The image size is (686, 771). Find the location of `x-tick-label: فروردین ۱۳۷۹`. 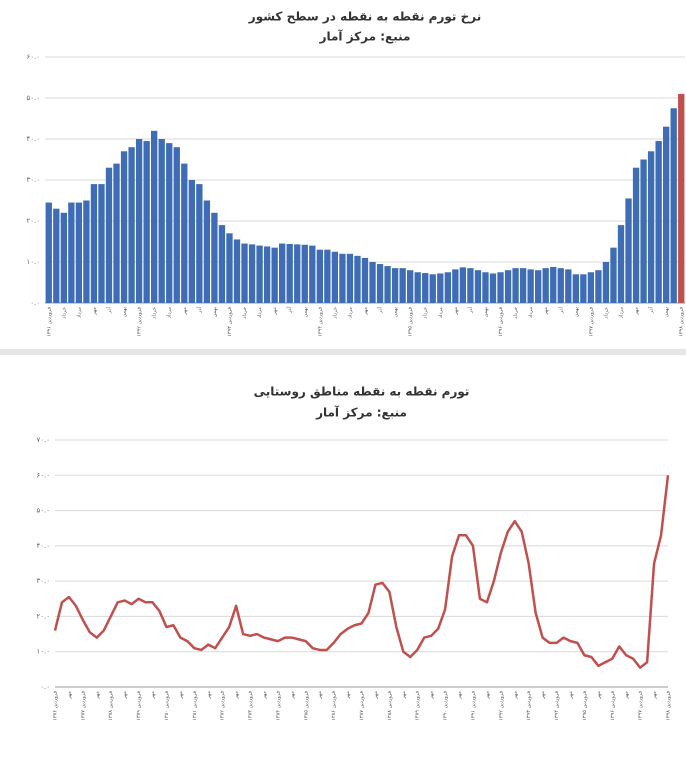

x-tick-label: فروردین ۱۳۷۹ is located at coordinates (139, 705).